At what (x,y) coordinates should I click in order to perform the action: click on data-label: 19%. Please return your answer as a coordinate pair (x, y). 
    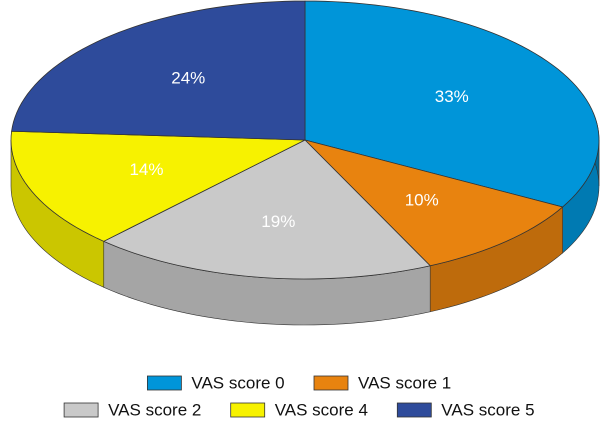
    Looking at the image, I should click on (278, 221).